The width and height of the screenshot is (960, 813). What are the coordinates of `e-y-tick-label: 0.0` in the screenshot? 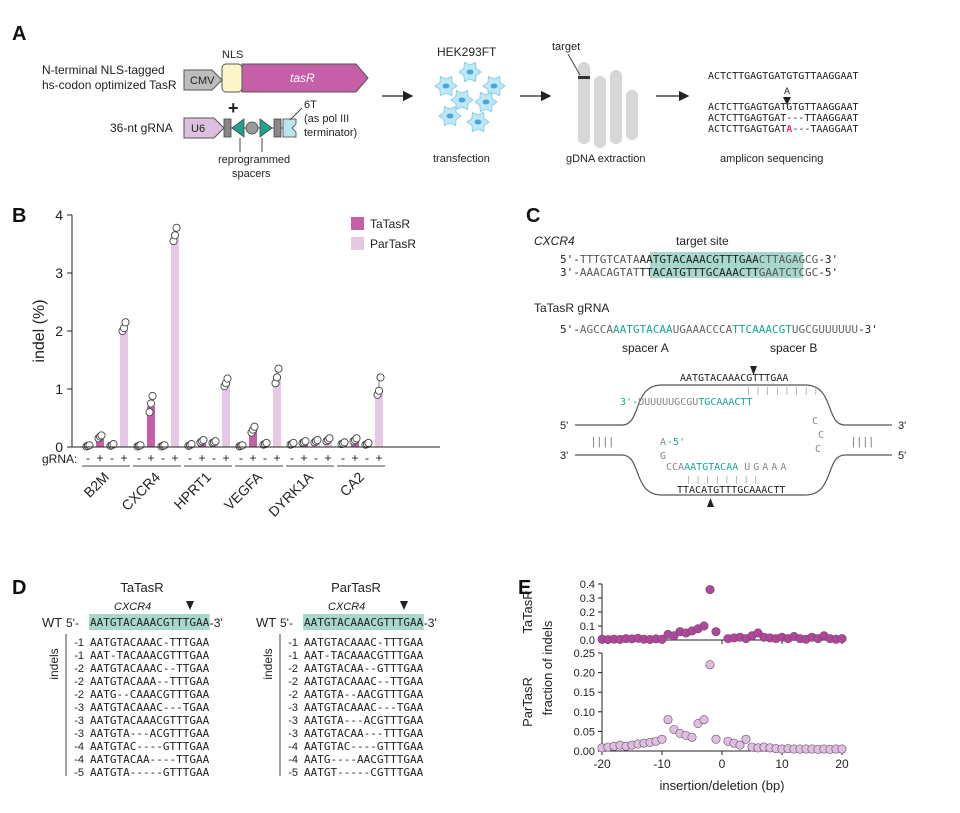 It's located at (587, 641).